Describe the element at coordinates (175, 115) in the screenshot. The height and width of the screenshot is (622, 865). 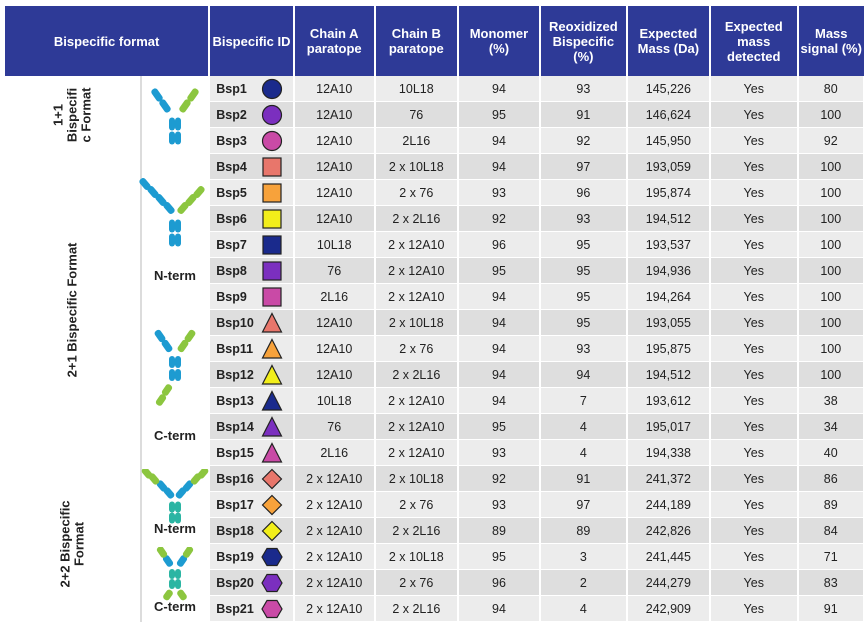
I see `antibody-1plus1-image` at that location.